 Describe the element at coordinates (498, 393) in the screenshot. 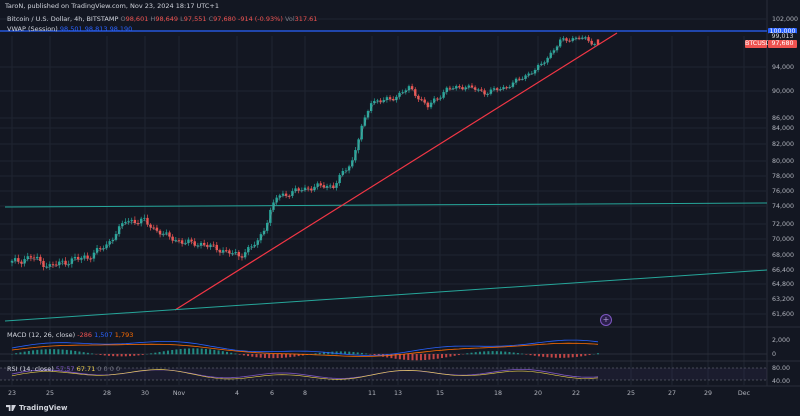

I see `time-tick-label: 18` at that location.